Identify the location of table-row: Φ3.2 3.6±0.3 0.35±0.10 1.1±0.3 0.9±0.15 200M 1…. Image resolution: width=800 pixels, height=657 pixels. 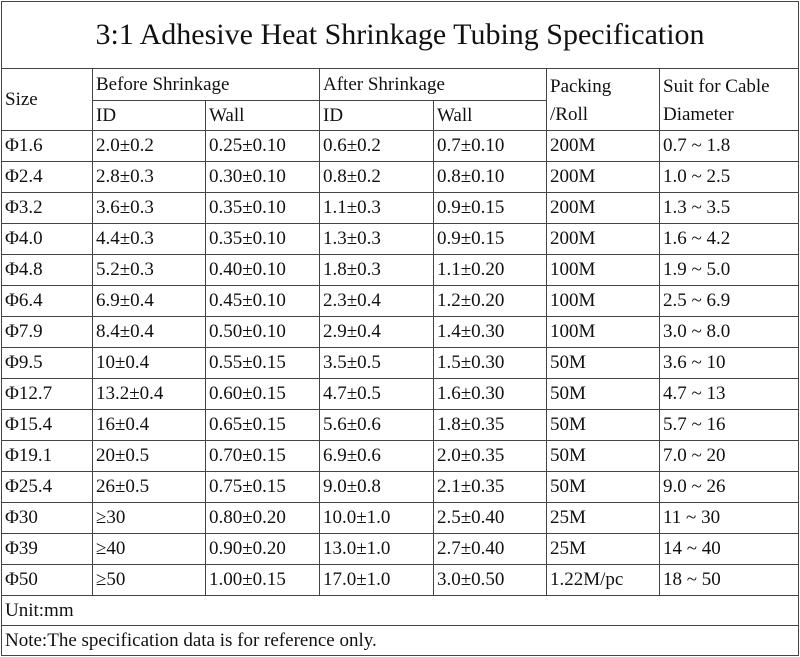
(400, 208).